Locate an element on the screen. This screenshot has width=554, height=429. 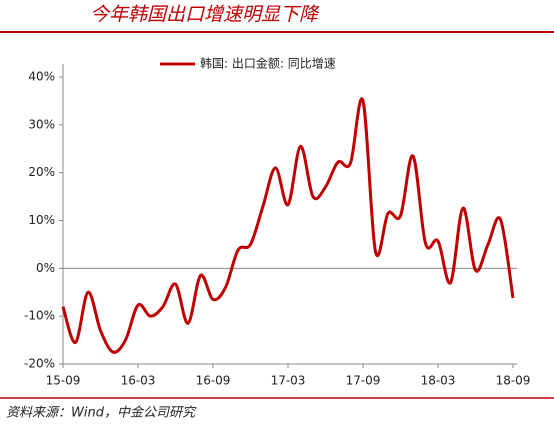
y-tick-label: -20% is located at coordinates (39, 364).